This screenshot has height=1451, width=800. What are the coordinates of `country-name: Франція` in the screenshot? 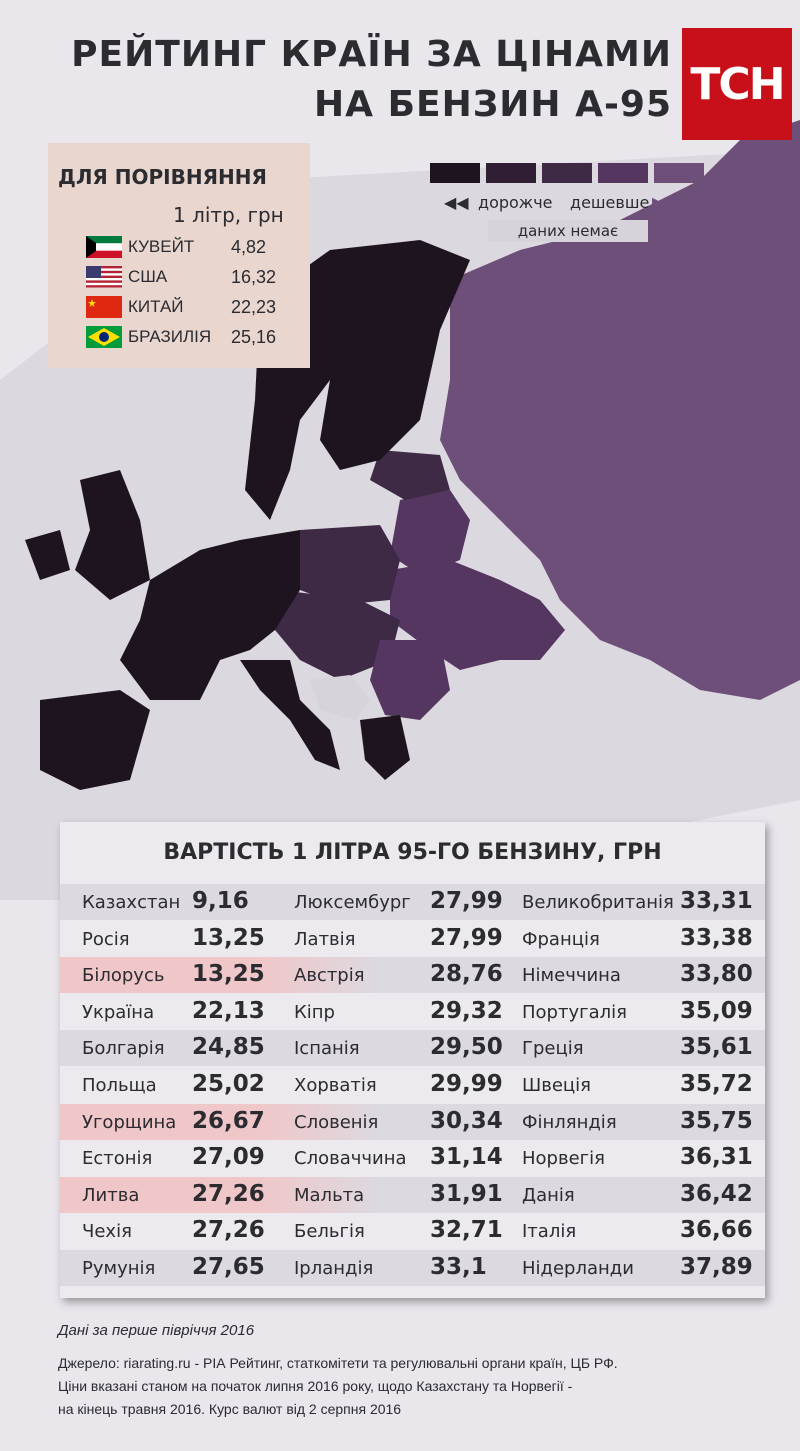 It's located at (561, 939).